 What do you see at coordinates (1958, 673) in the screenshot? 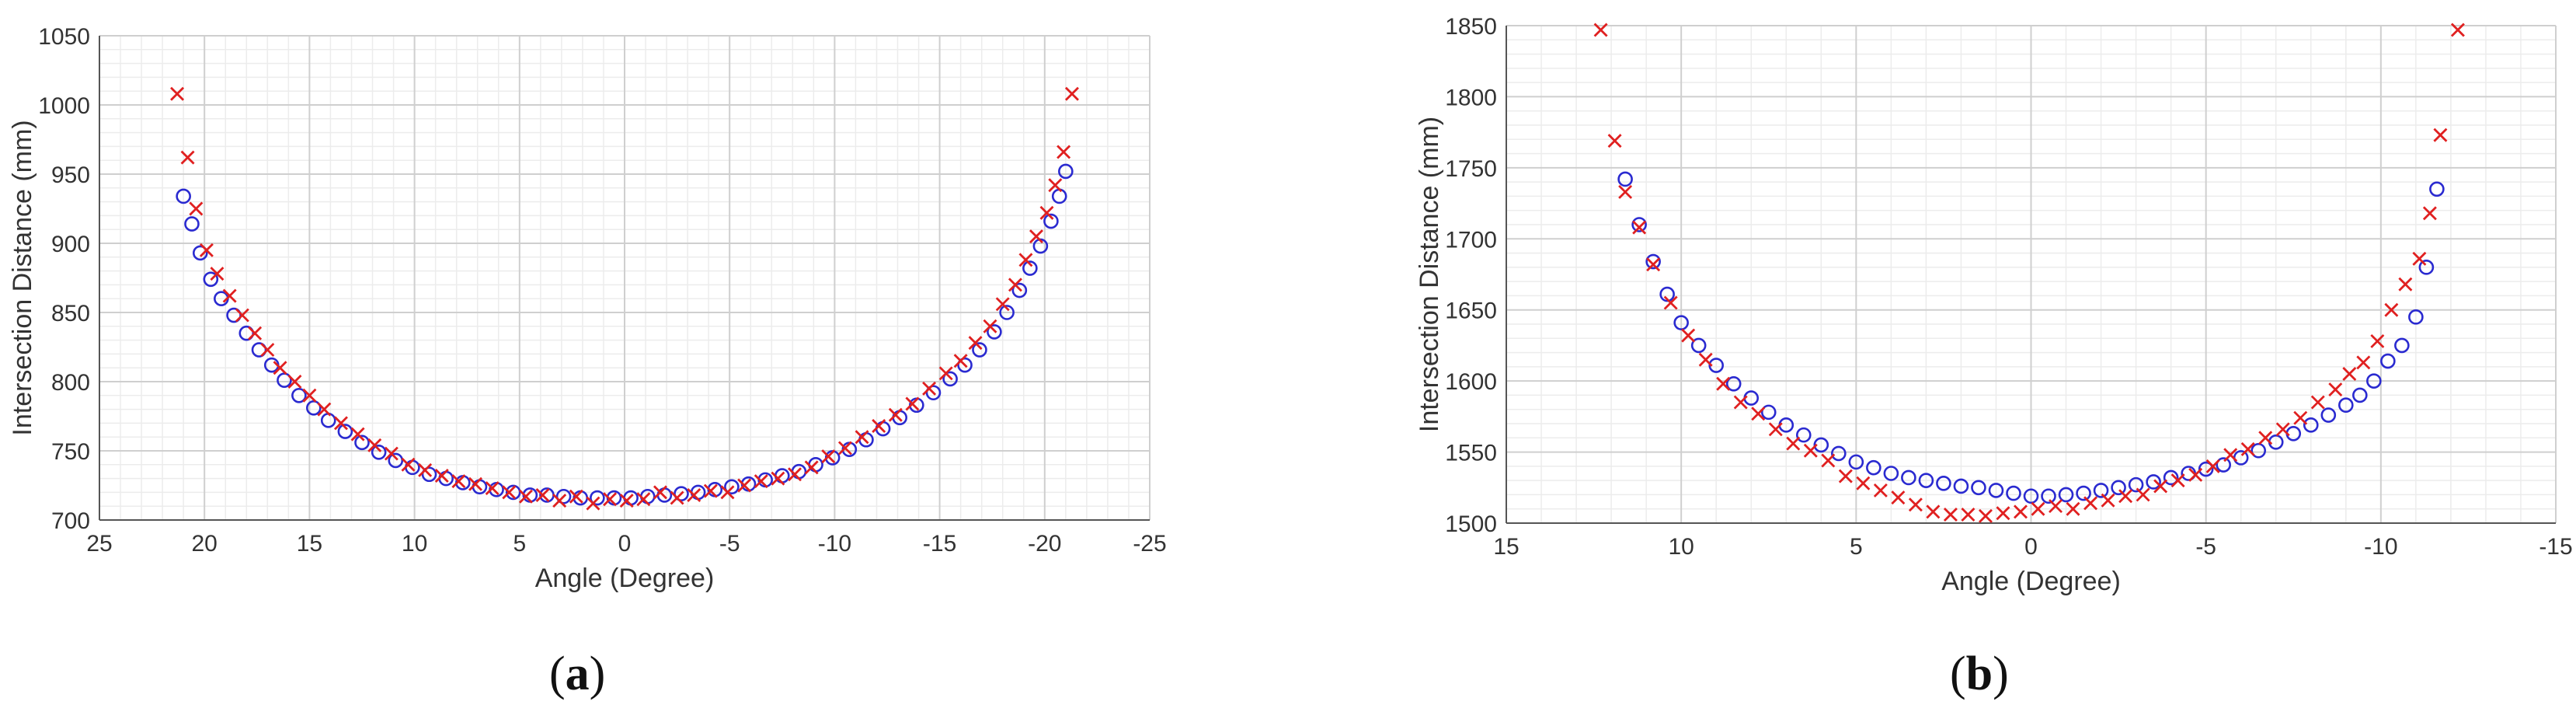
I see `caption-b-open: (` at bounding box center [1958, 673].